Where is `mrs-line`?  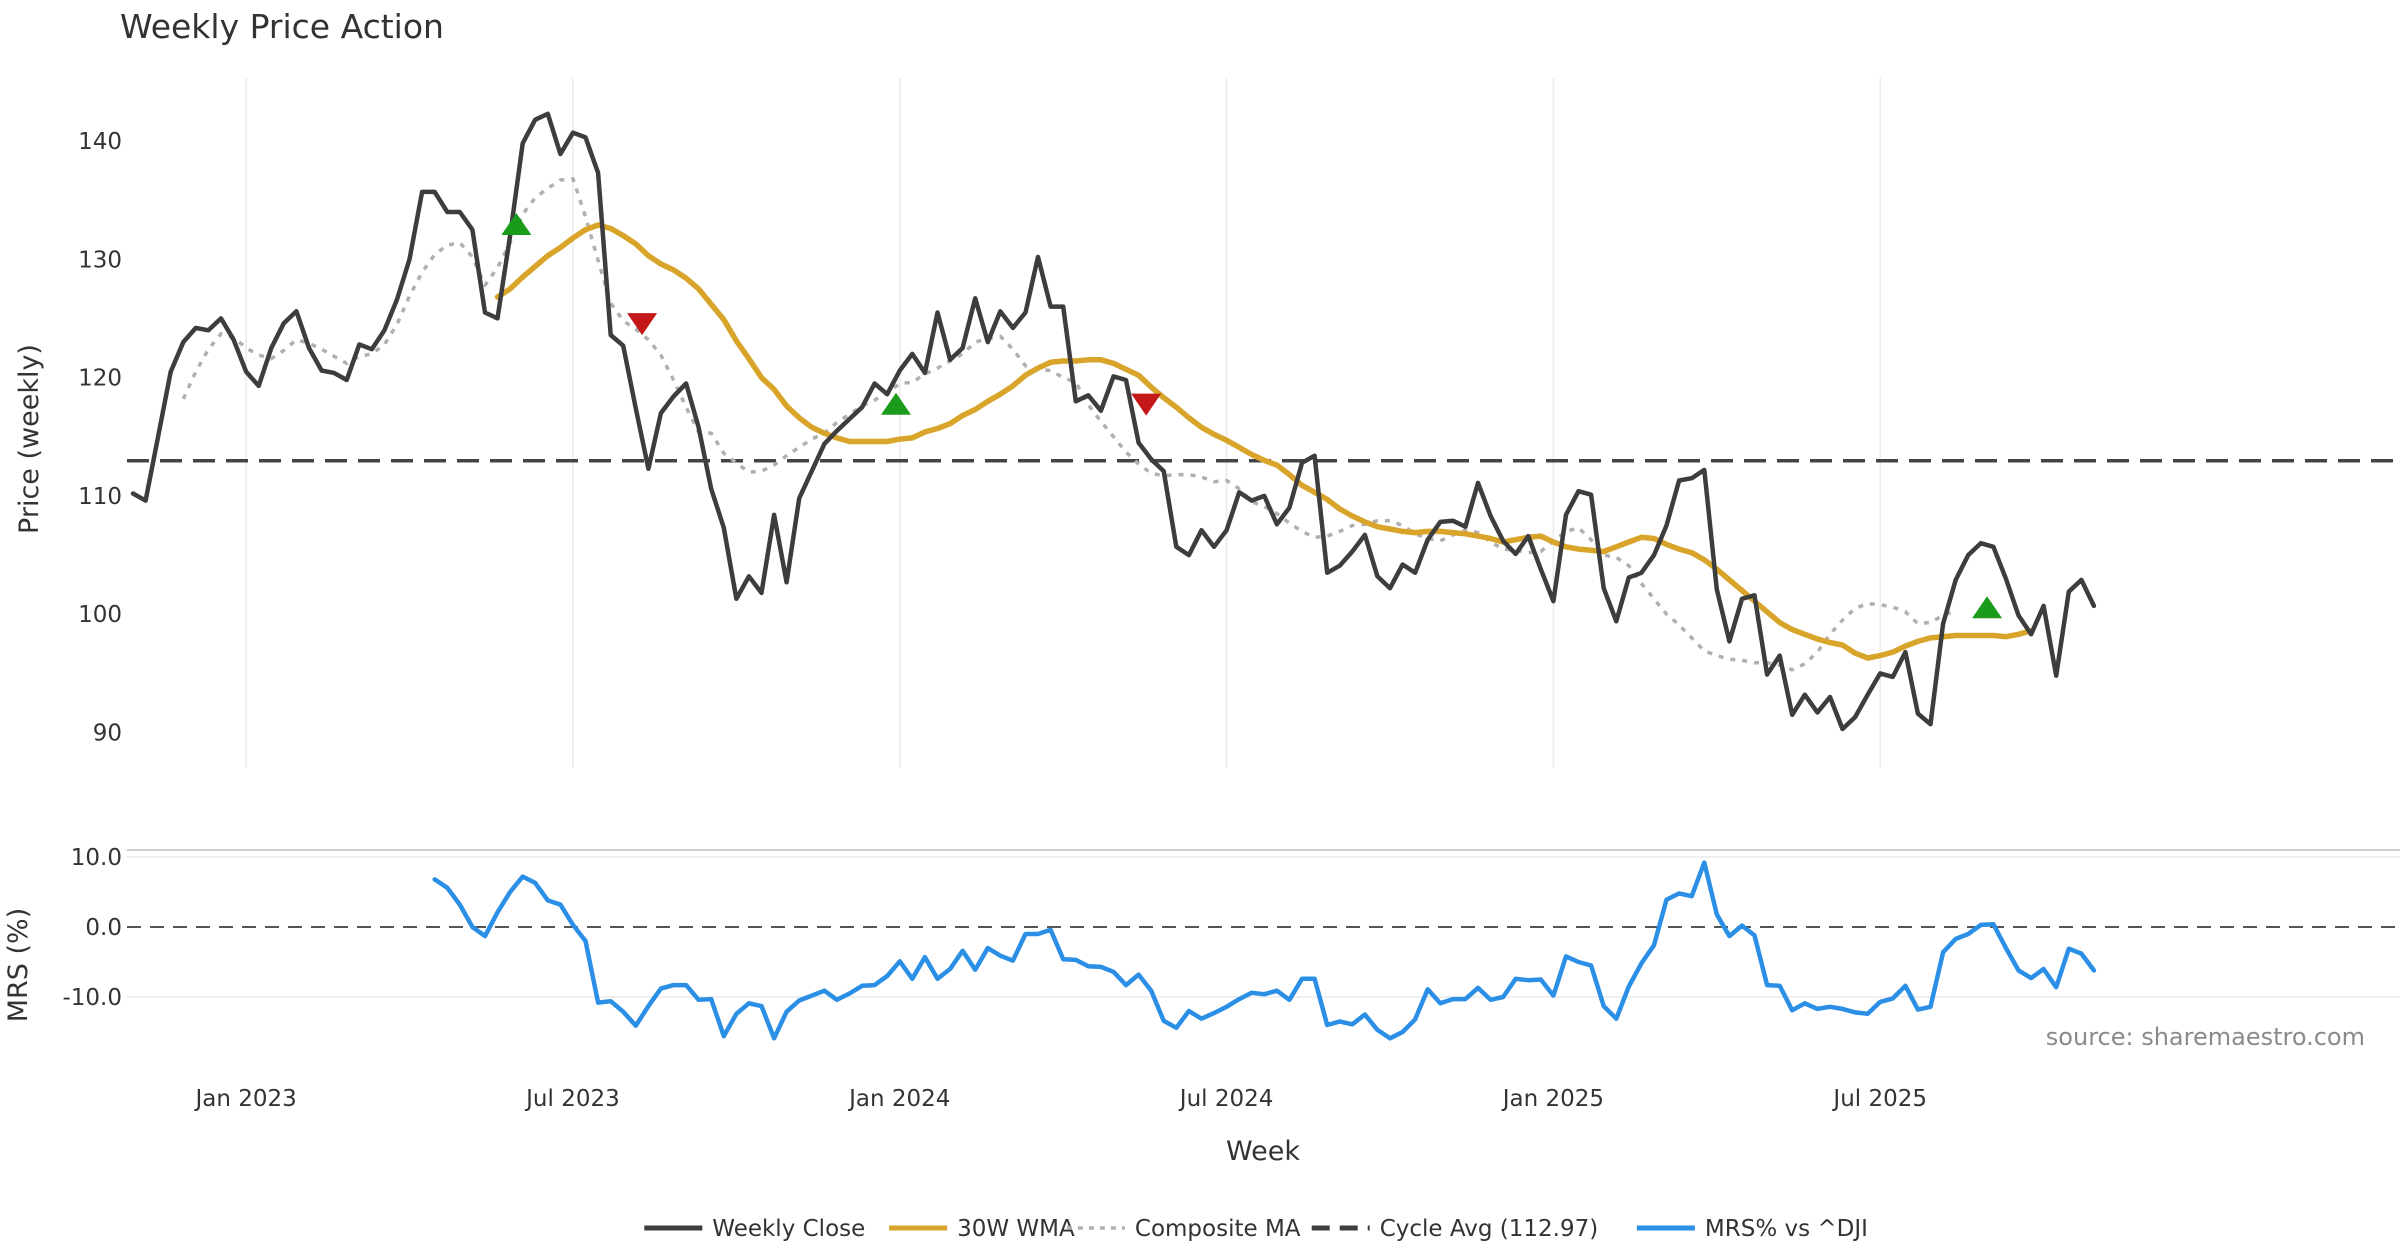
mrs-line is located at coordinates (1264, 950).